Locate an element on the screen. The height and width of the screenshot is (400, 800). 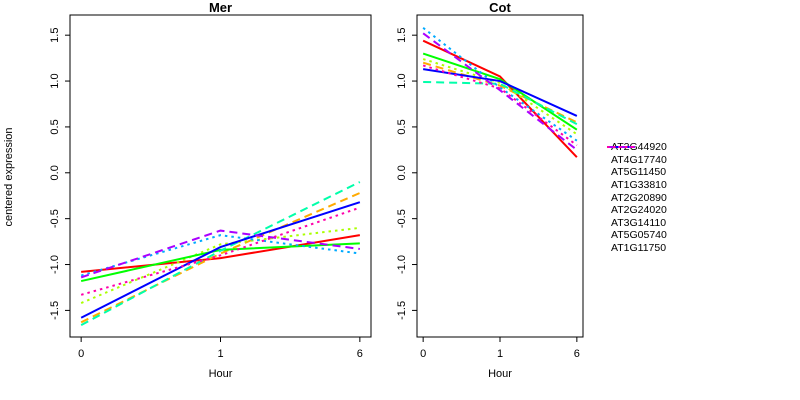
y-tick-label-mer: -0.5 is located at coordinates (55, 218).